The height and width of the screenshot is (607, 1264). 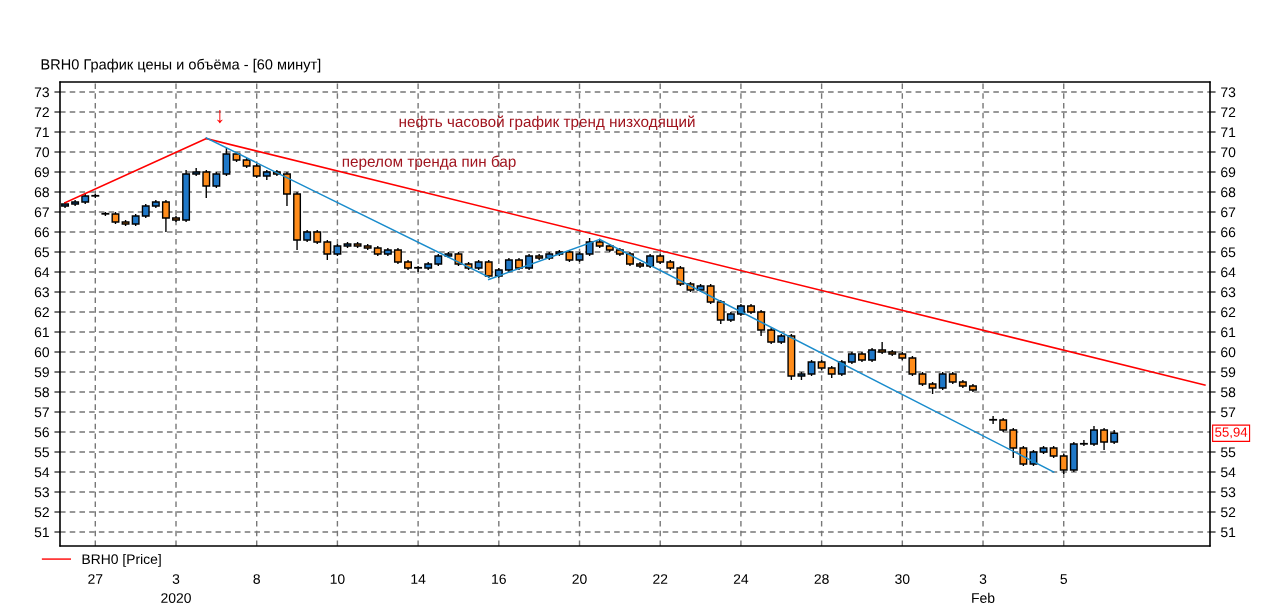 What do you see at coordinates (821, 579) in the screenshot?
I see `x-tick-label: 28` at bounding box center [821, 579].